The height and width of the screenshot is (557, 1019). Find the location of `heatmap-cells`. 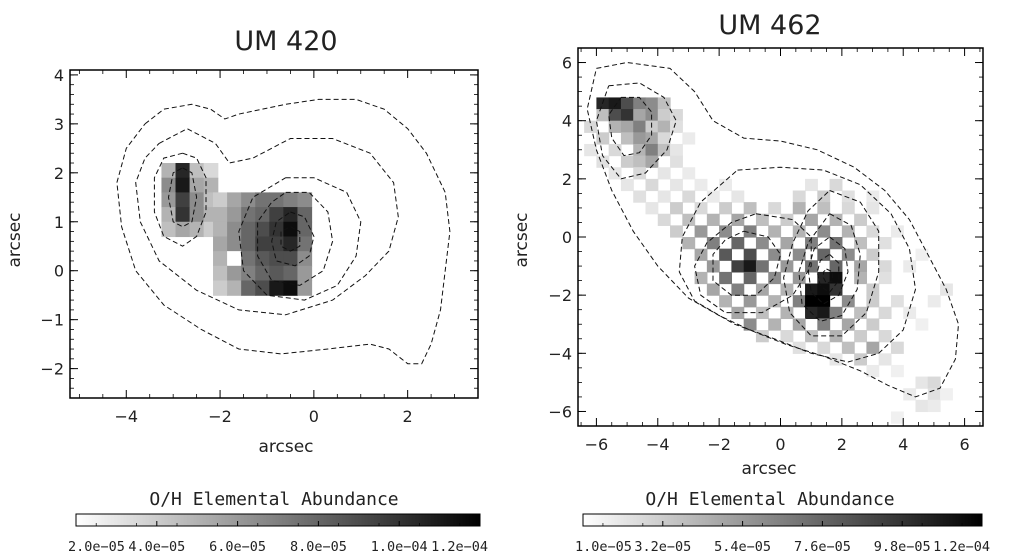

heatmap-cells is located at coordinates (237, 229).